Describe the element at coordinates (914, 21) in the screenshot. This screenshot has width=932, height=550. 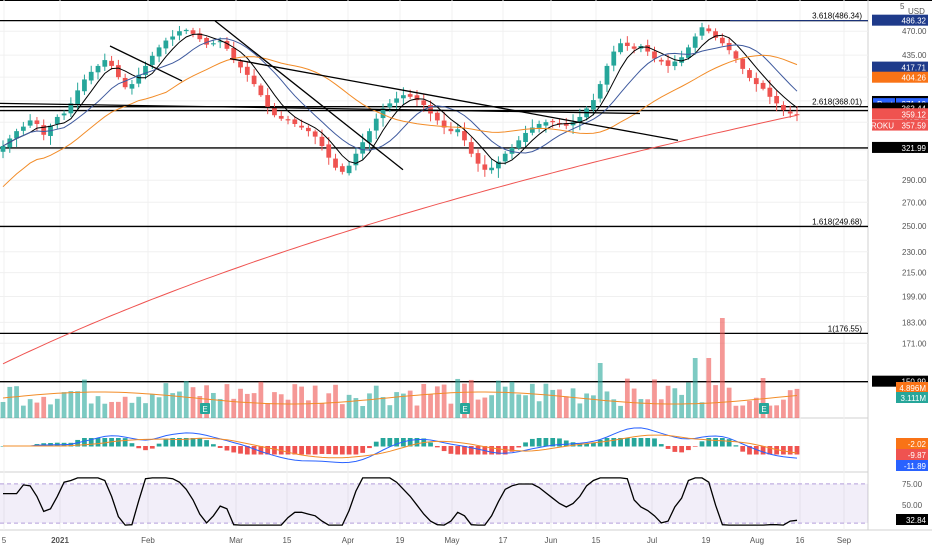
I see `price-badge-text: 486.32` at that location.